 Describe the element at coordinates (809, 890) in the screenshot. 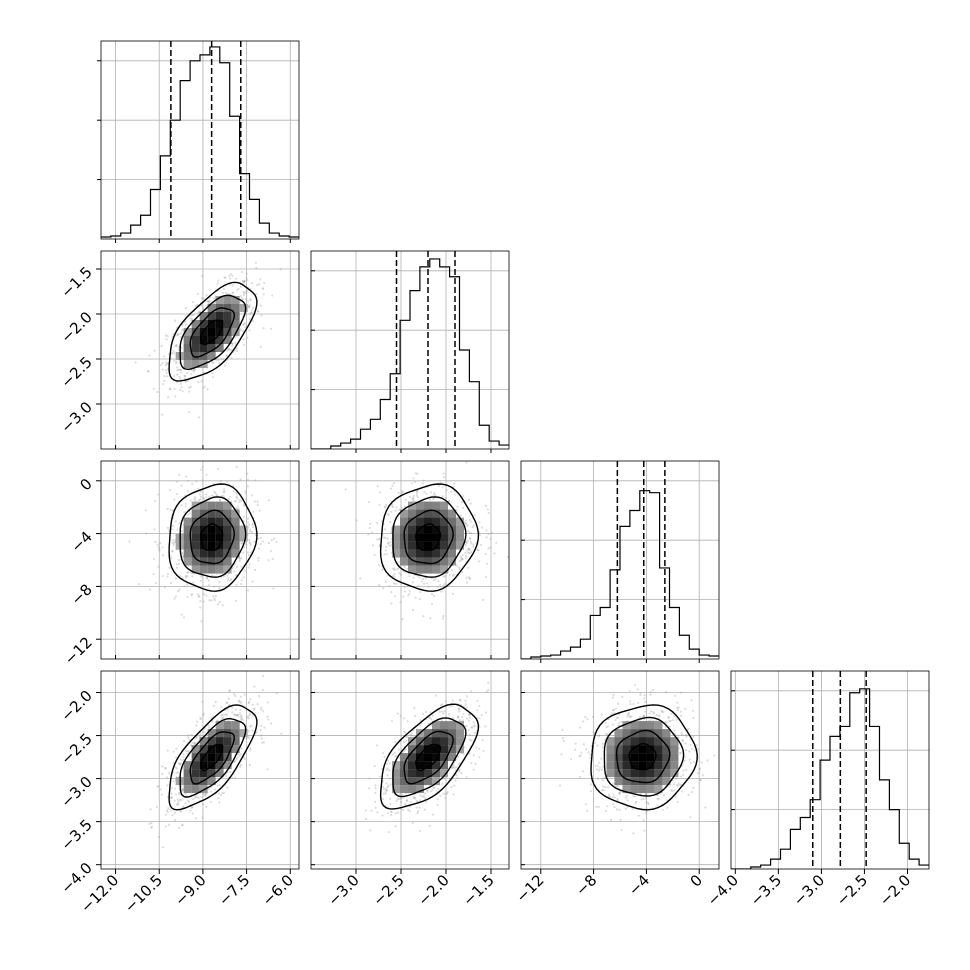

I see `x-tick-label: −3.0` at that location.